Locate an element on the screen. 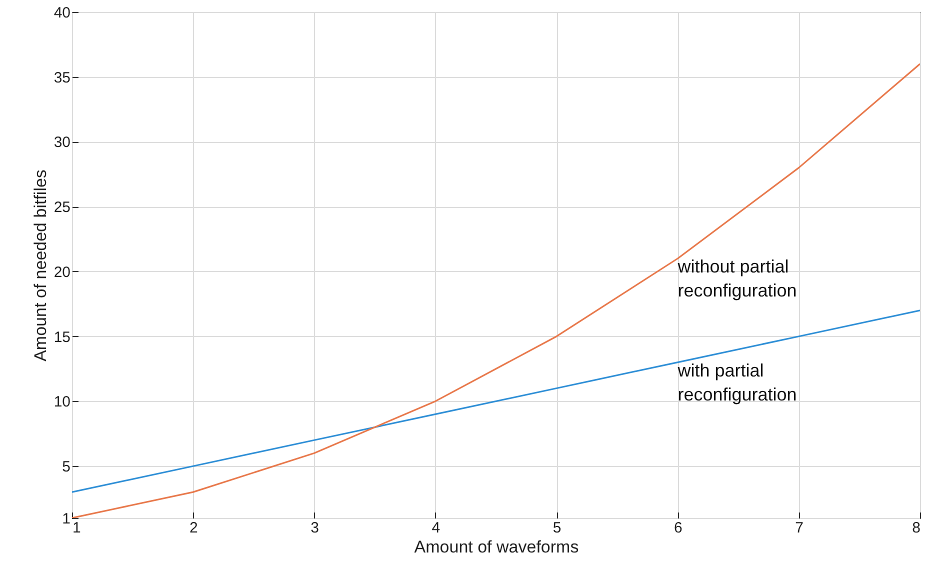 The height and width of the screenshot is (580, 926). y-tick-label: 10 is located at coordinates (62, 402).